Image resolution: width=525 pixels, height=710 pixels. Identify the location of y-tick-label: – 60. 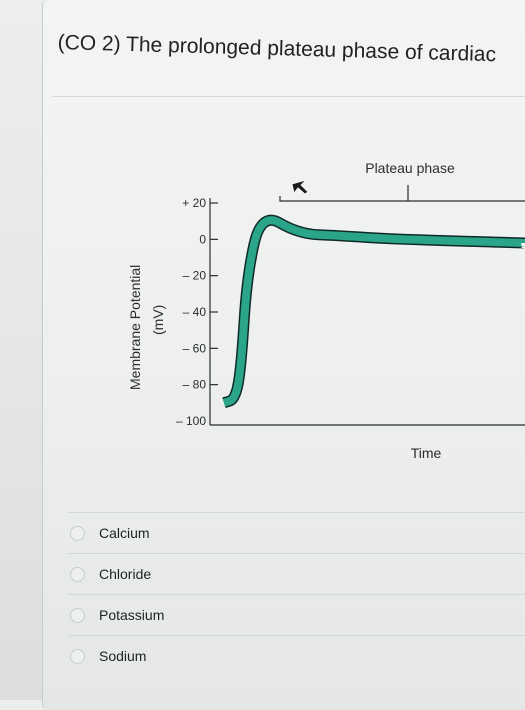
(195, 348).